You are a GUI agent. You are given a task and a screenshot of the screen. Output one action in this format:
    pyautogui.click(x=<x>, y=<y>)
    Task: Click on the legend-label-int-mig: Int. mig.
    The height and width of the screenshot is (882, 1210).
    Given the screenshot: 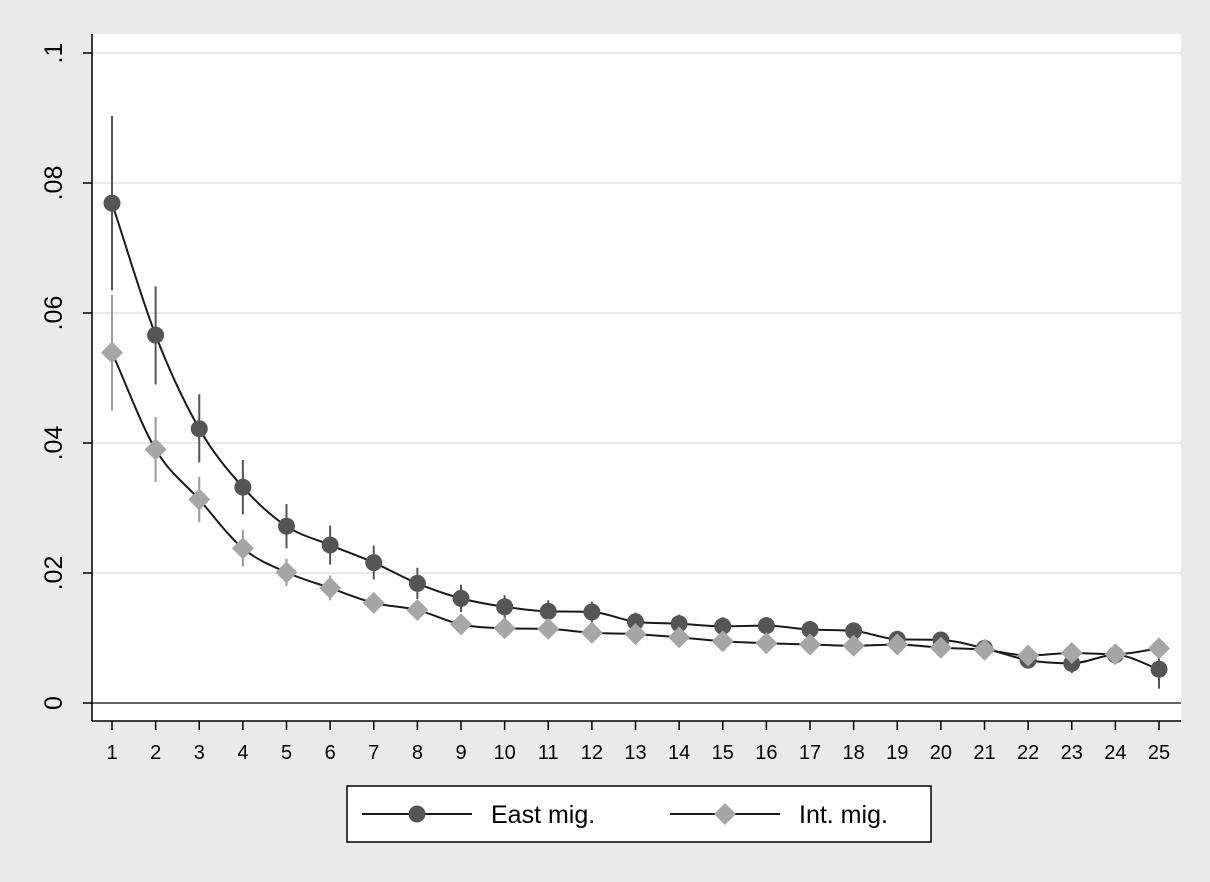 What is the action you would take?
    pyautogui.click(x=843, y=815)
    